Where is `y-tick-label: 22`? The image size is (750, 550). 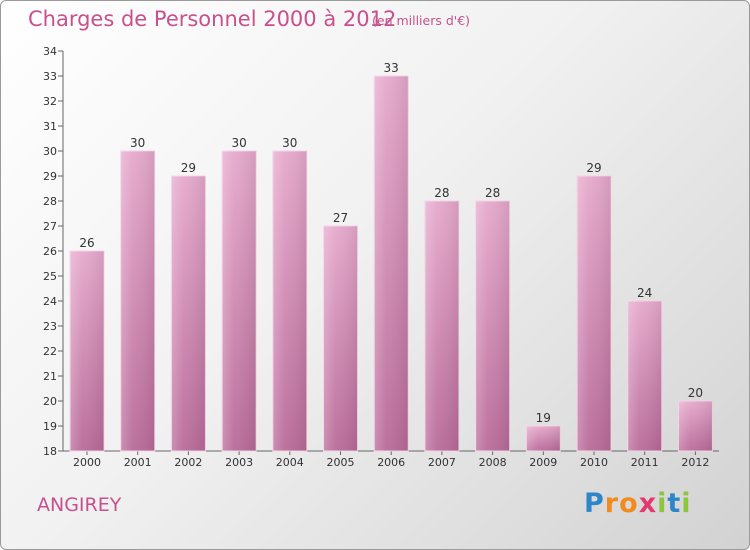
y-tick-label: 22 is located at coordinates (50, 351).